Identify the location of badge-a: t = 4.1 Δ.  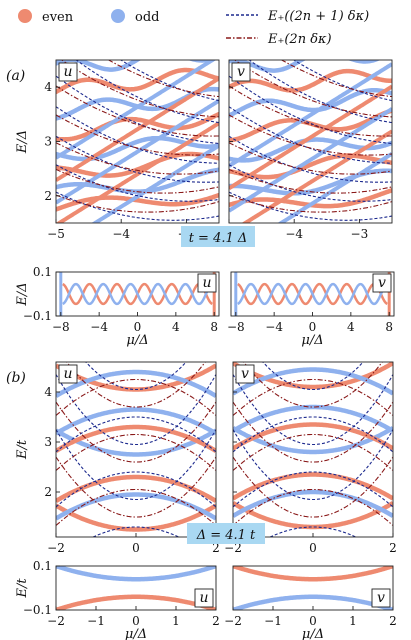
(218, 236).